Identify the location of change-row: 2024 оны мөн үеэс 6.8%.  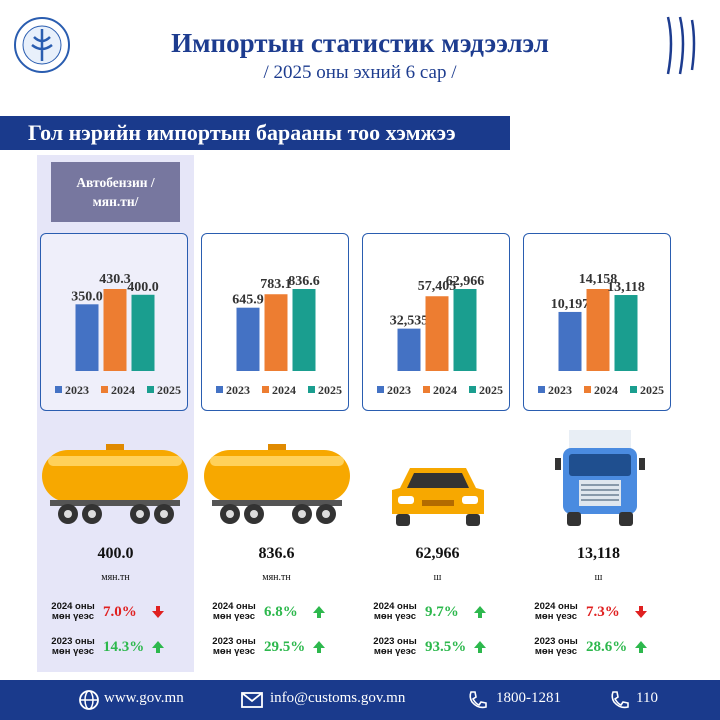
(280, 612).